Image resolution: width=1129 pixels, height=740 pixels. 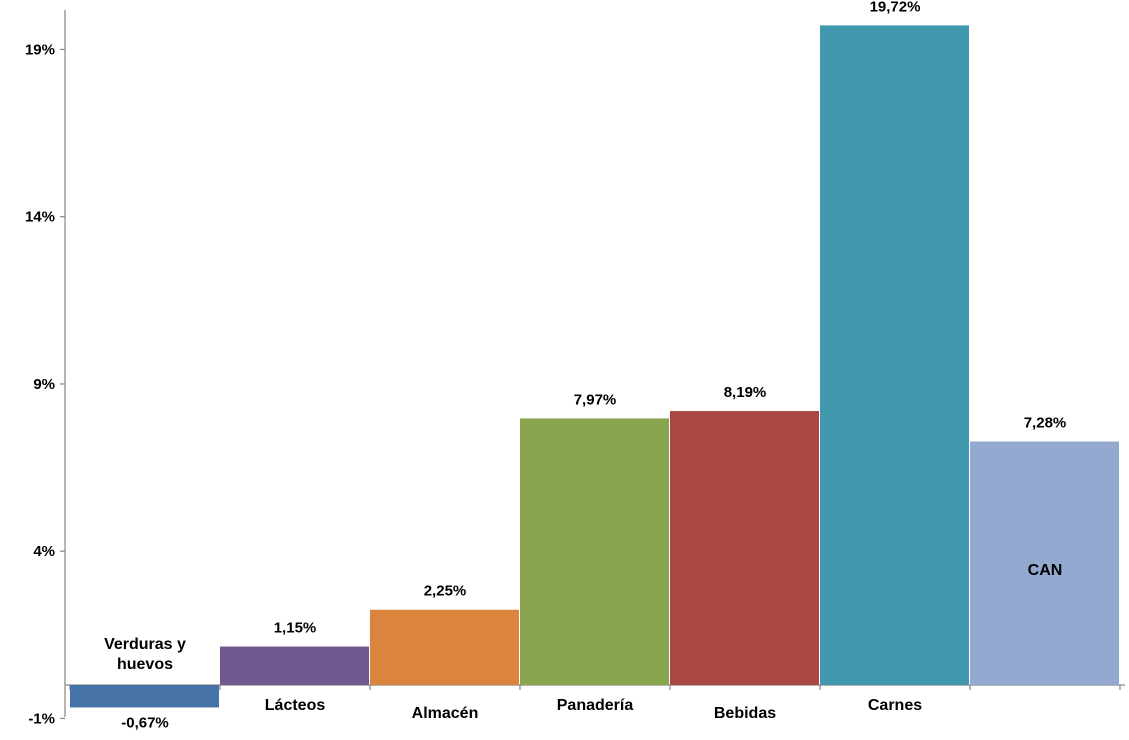 I want to click on category-label: CAN, so click(x=1045, y=570).